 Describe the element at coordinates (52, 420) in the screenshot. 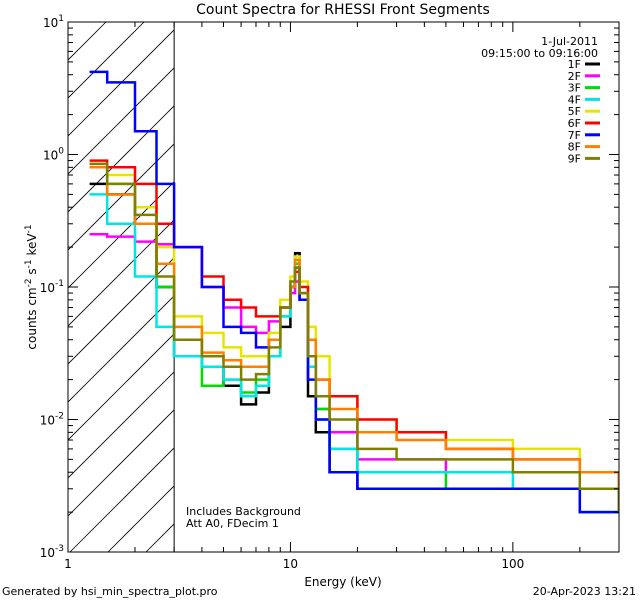

I see `y-tick-label: 10⁻²` at that location.